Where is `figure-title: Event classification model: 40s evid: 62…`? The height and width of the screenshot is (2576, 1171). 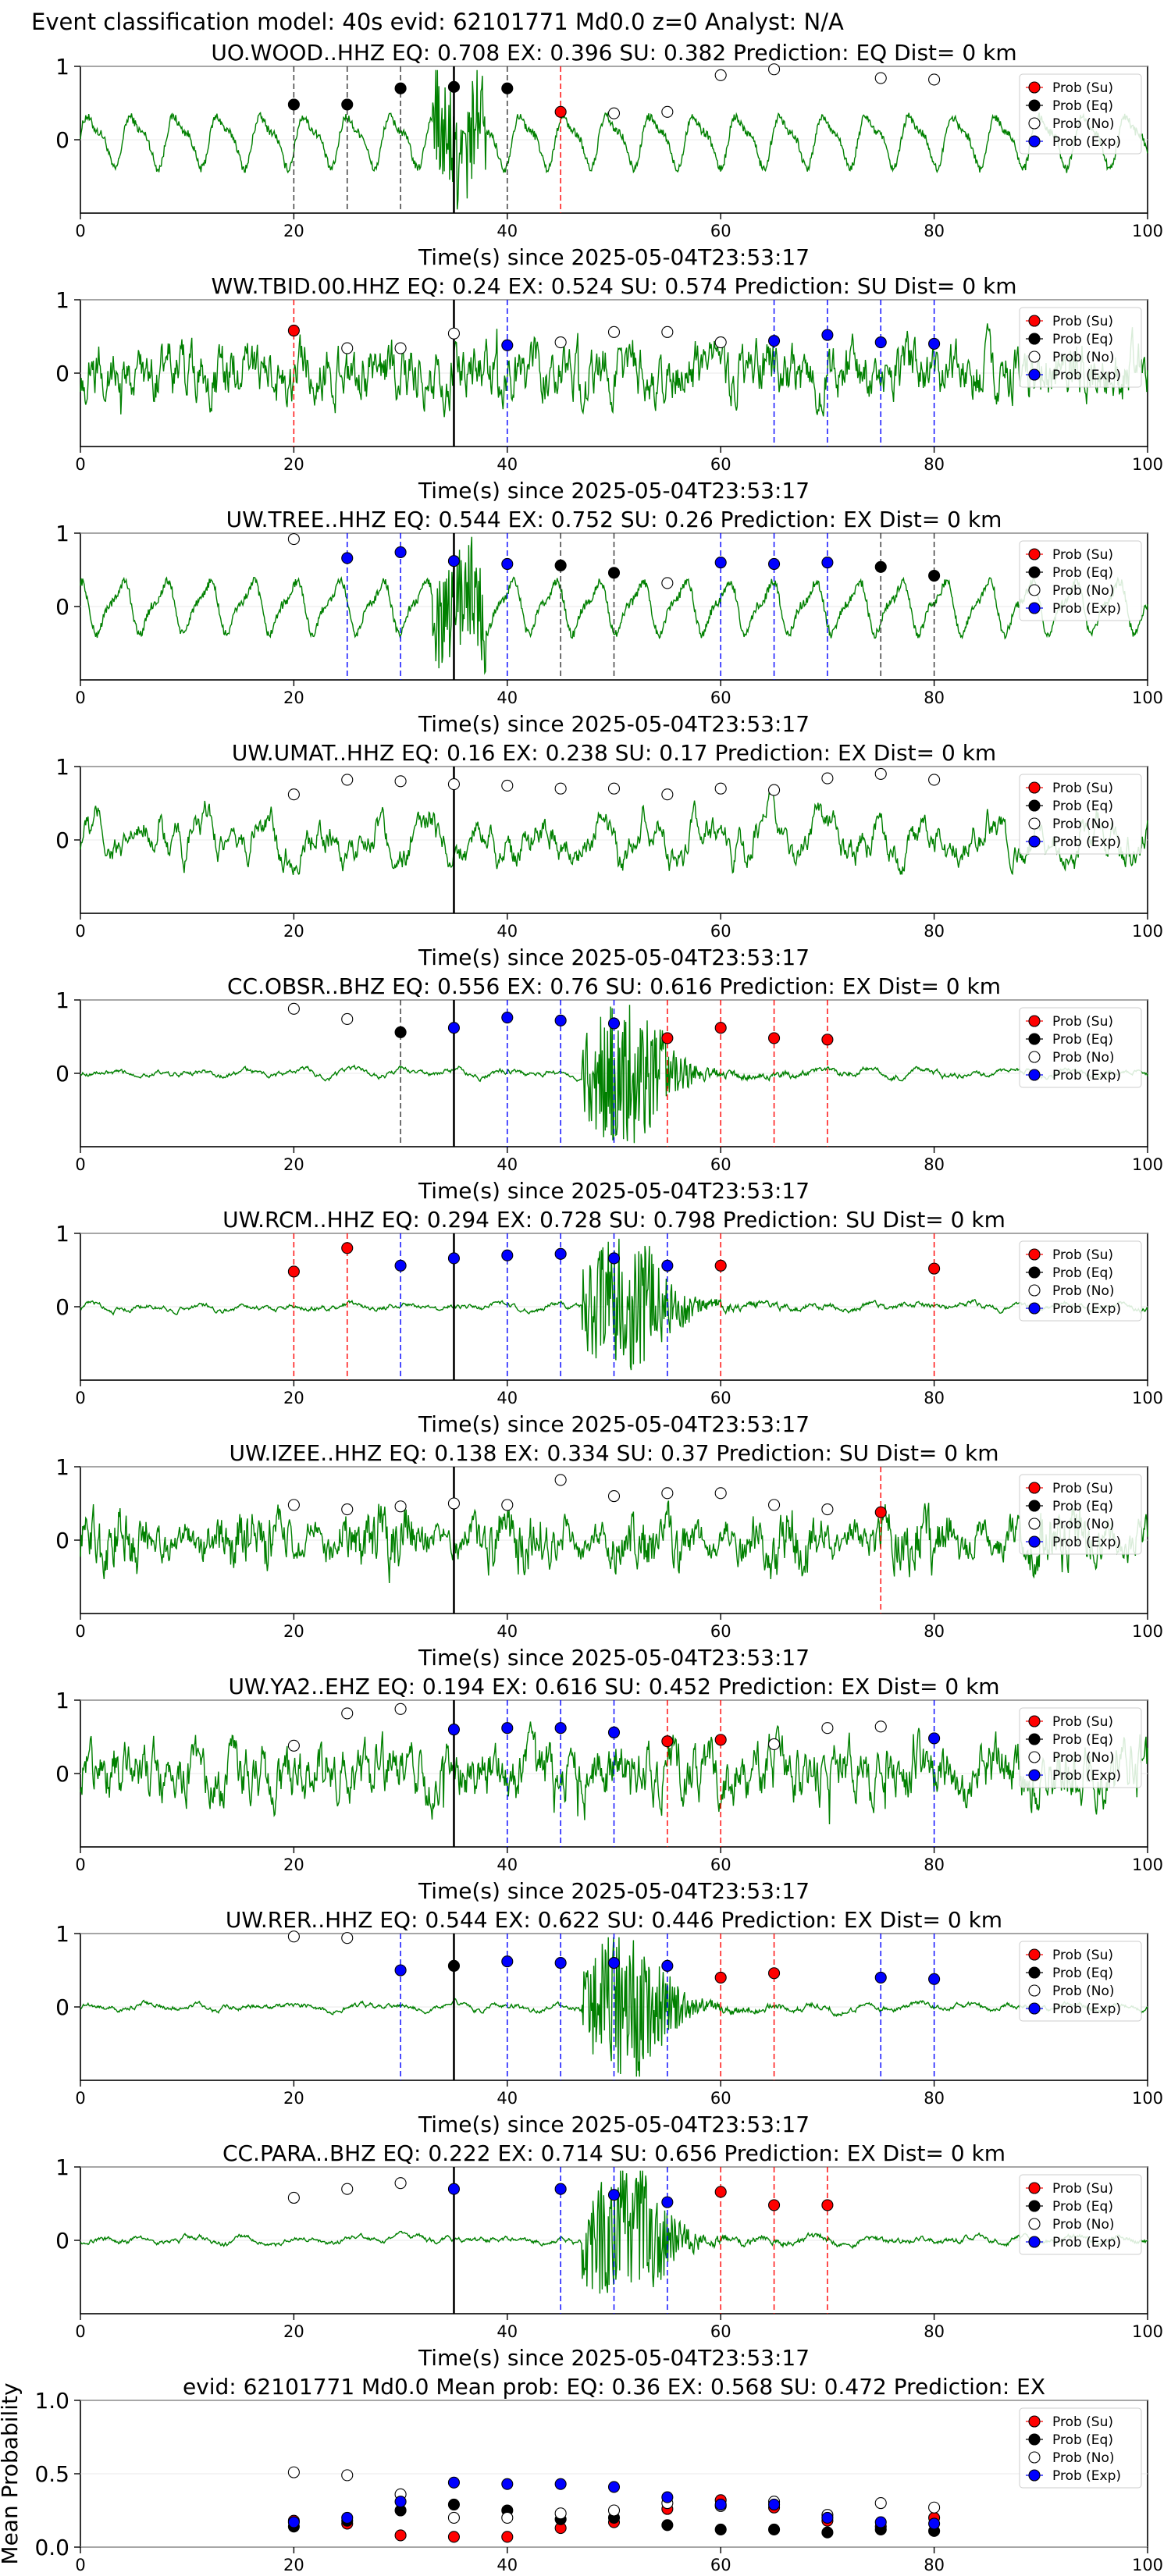 figure-title: Event classification model: 40s evid: 62… is located at coordinates (437, 22).